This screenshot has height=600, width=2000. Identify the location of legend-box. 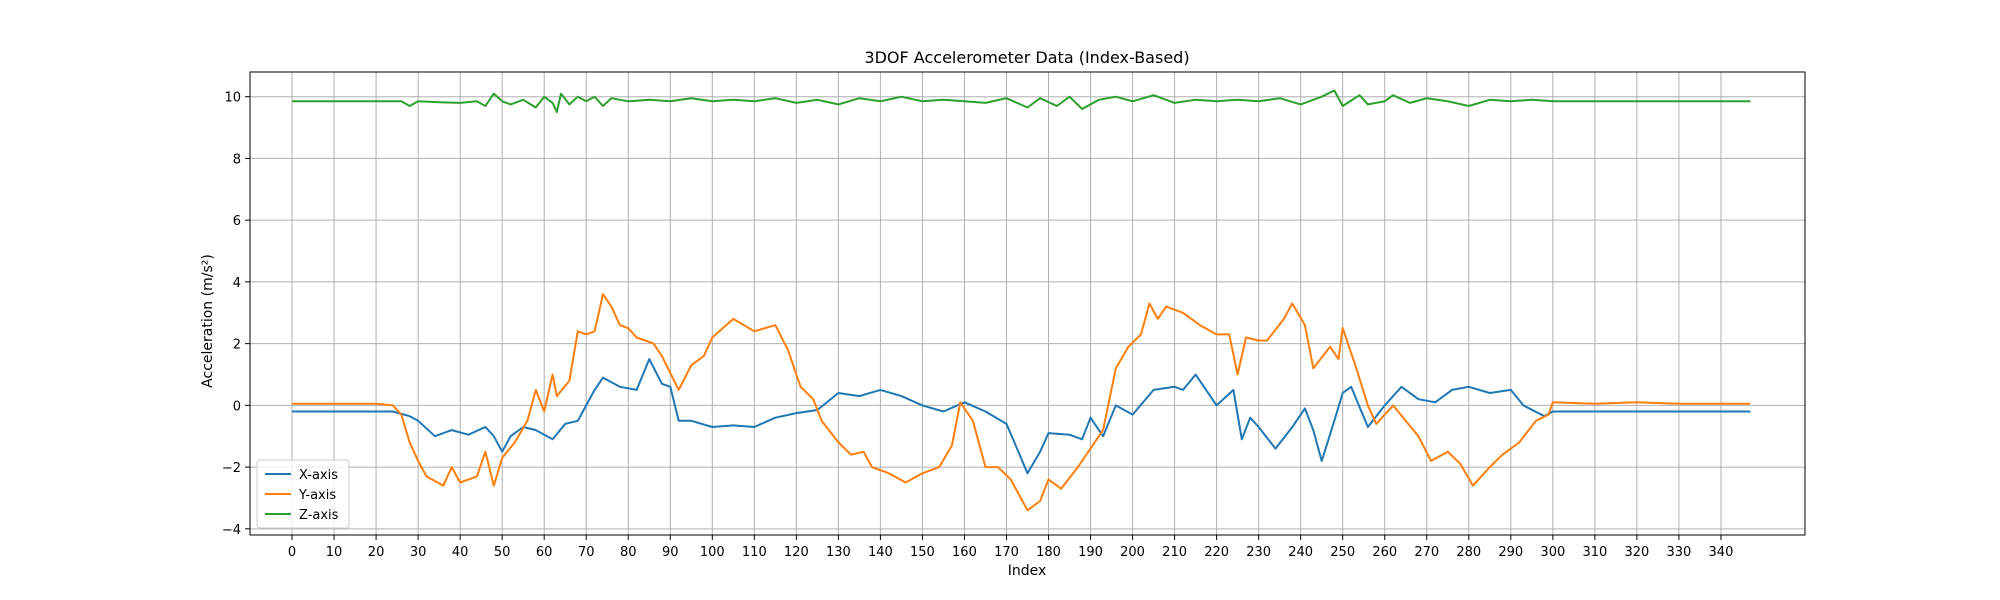
(303, 494).